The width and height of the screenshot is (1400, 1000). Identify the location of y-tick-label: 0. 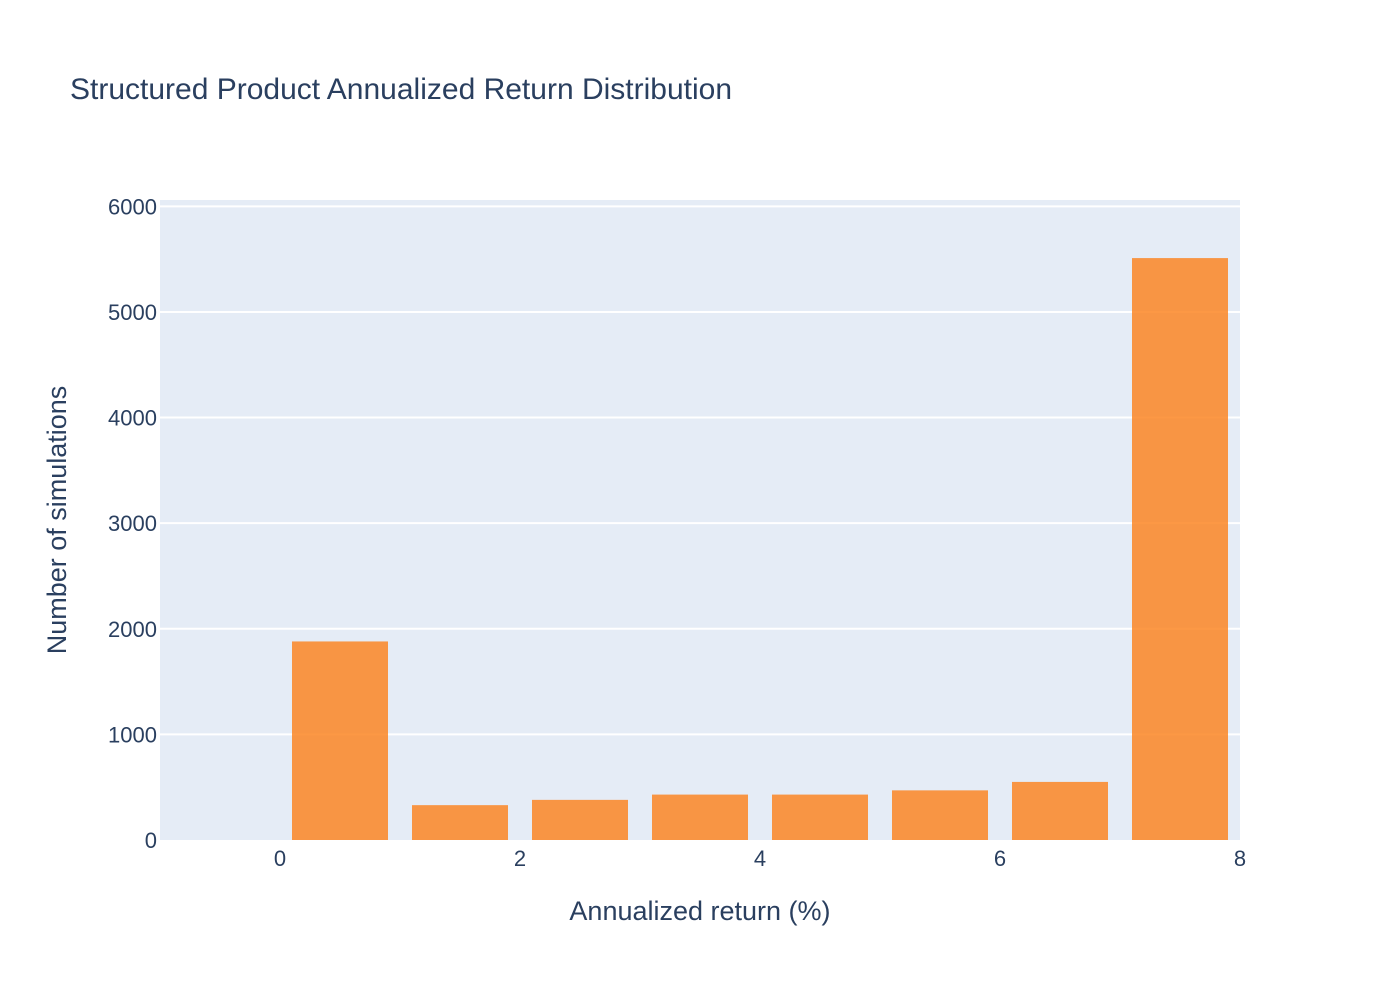
(151, 840).